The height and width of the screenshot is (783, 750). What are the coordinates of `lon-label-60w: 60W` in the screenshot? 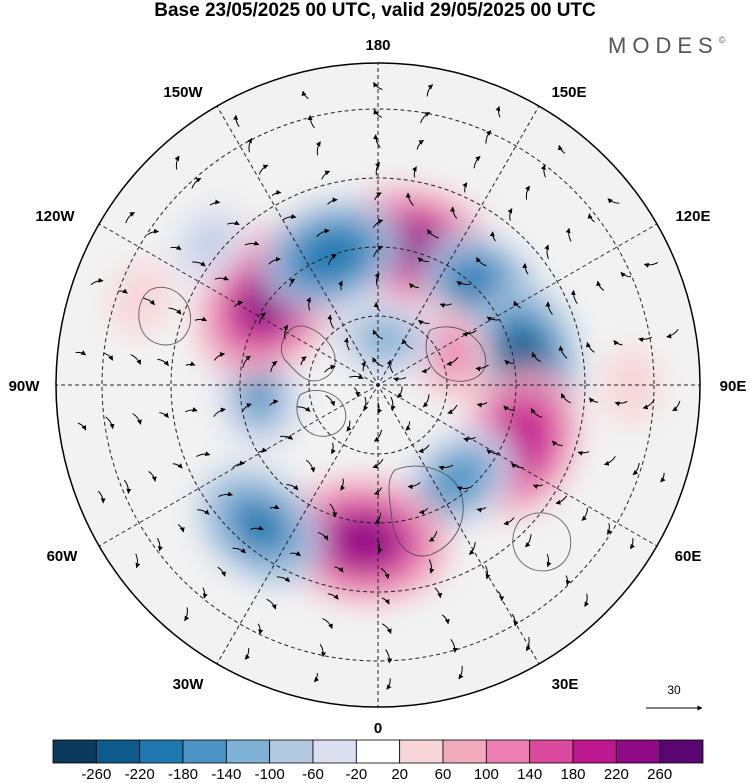 It's located at (63, 556).